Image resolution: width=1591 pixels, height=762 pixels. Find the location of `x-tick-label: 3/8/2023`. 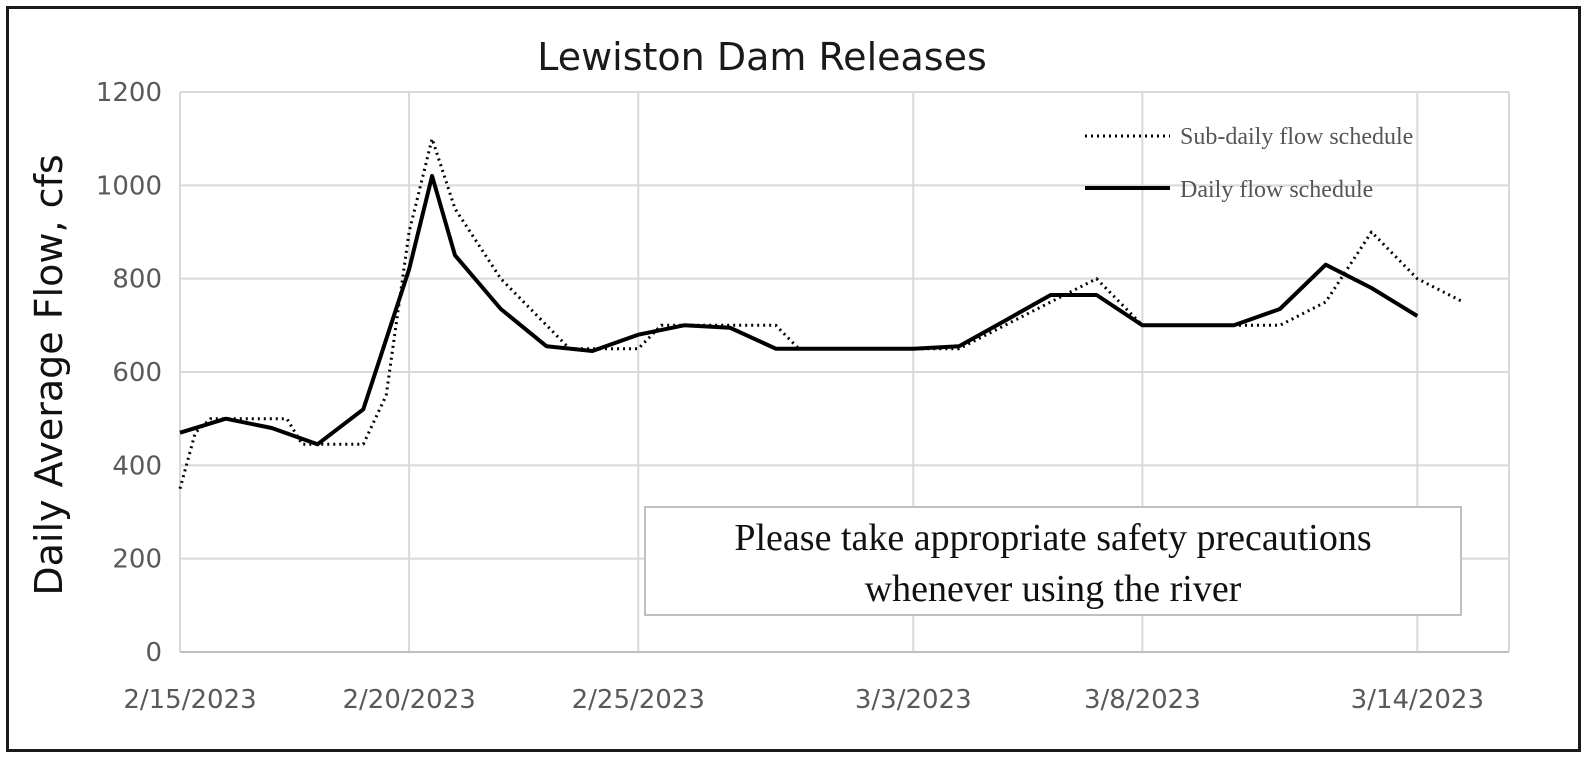

x-tick-label: 3/8/2023 is located at coordinates (1142, 700).